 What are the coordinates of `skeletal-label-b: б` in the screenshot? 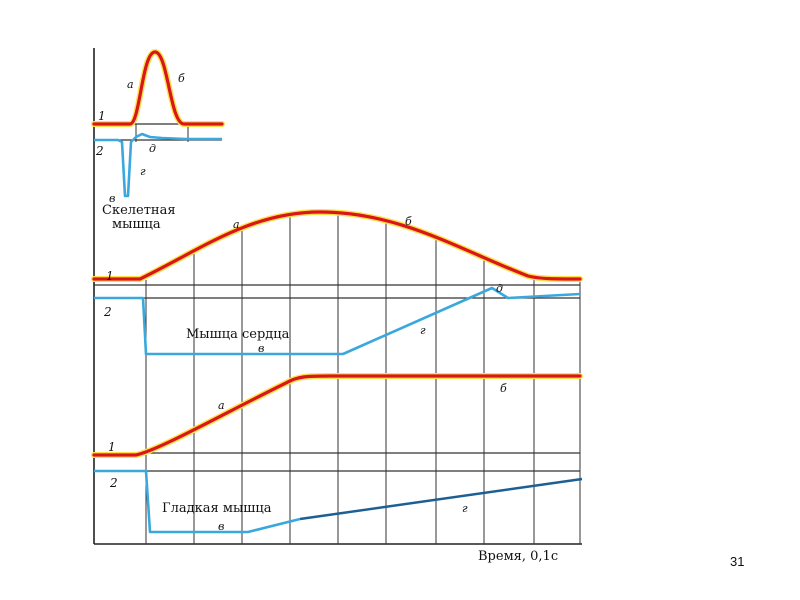 It's located at (181, 78).